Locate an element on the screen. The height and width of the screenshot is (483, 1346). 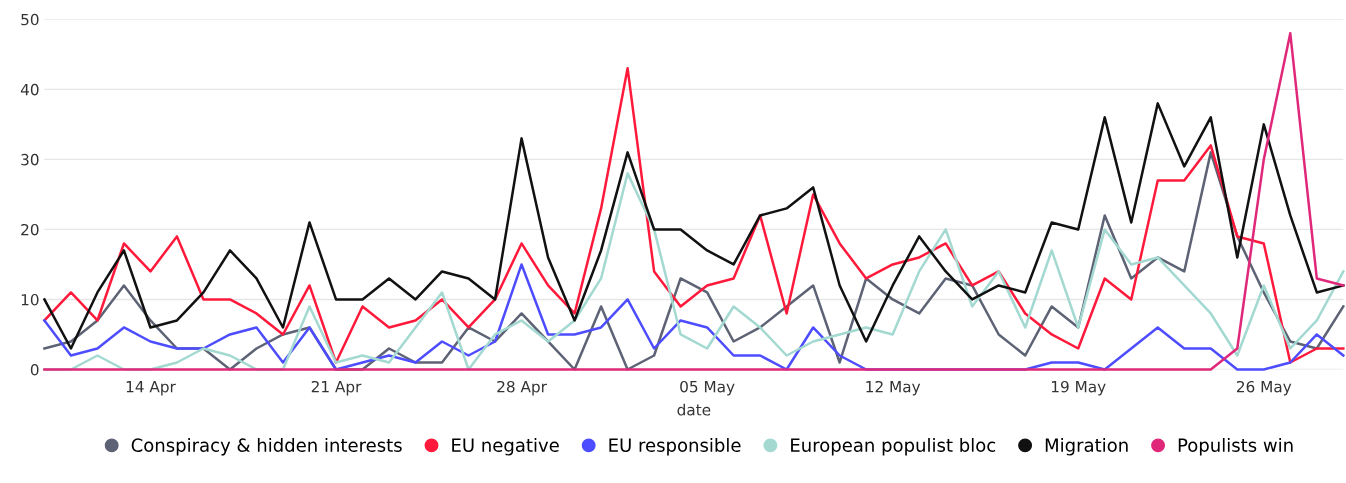
y-tick-label: 20 is located at coordinates (30, 229).